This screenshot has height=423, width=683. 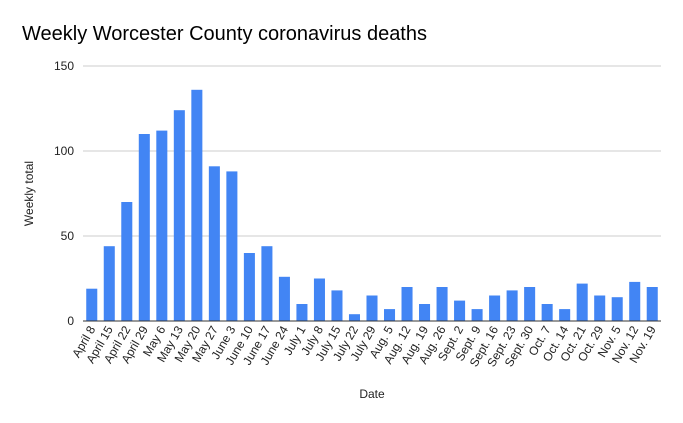 I want to click on y-axis-ticks: 0 50 100 150, so click(x=64, y=193).